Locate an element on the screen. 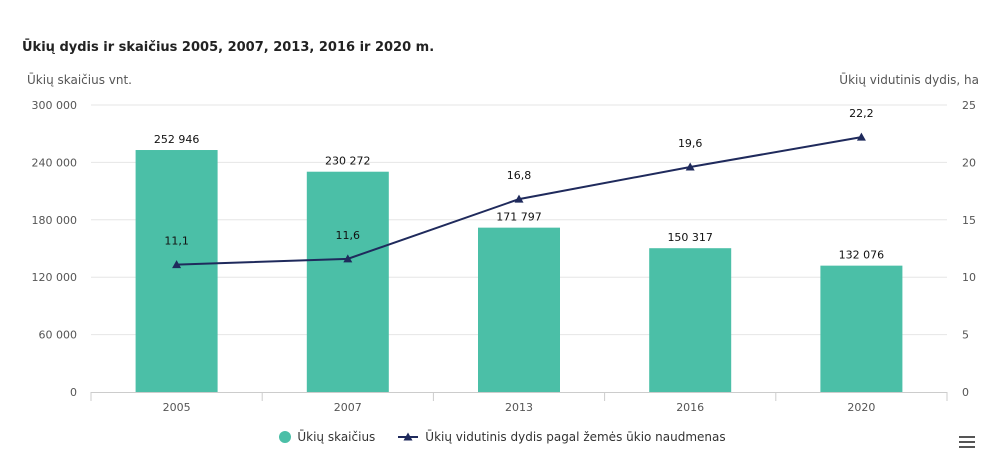 This screenshot has height=469, width=1005. y-left-tick-label: 180 000 is located at coordinates (55, 220).